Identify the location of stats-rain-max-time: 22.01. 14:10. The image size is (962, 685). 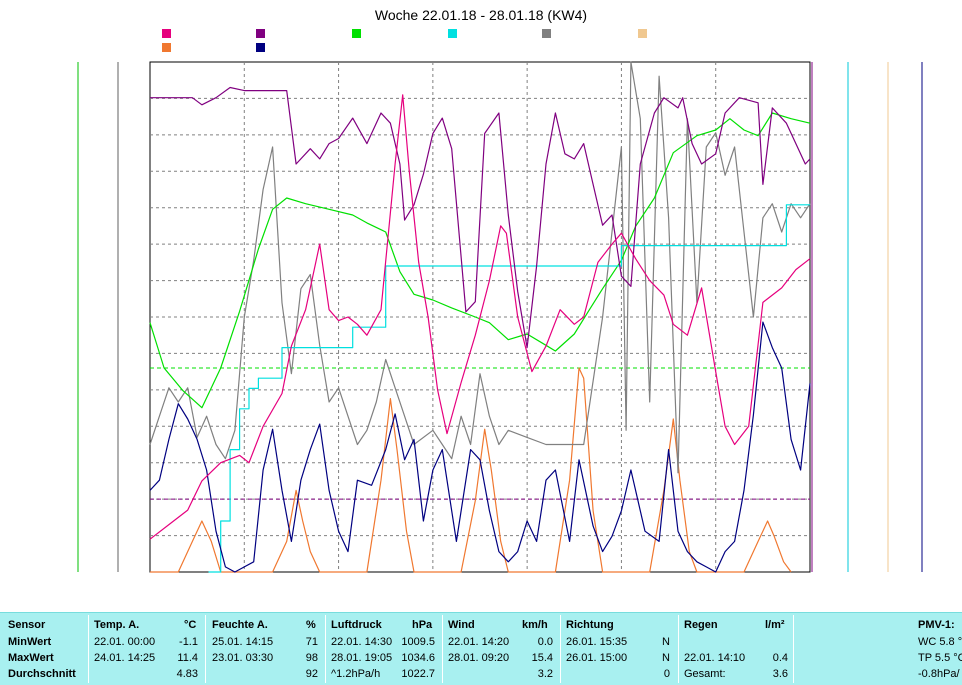
(715, 658).